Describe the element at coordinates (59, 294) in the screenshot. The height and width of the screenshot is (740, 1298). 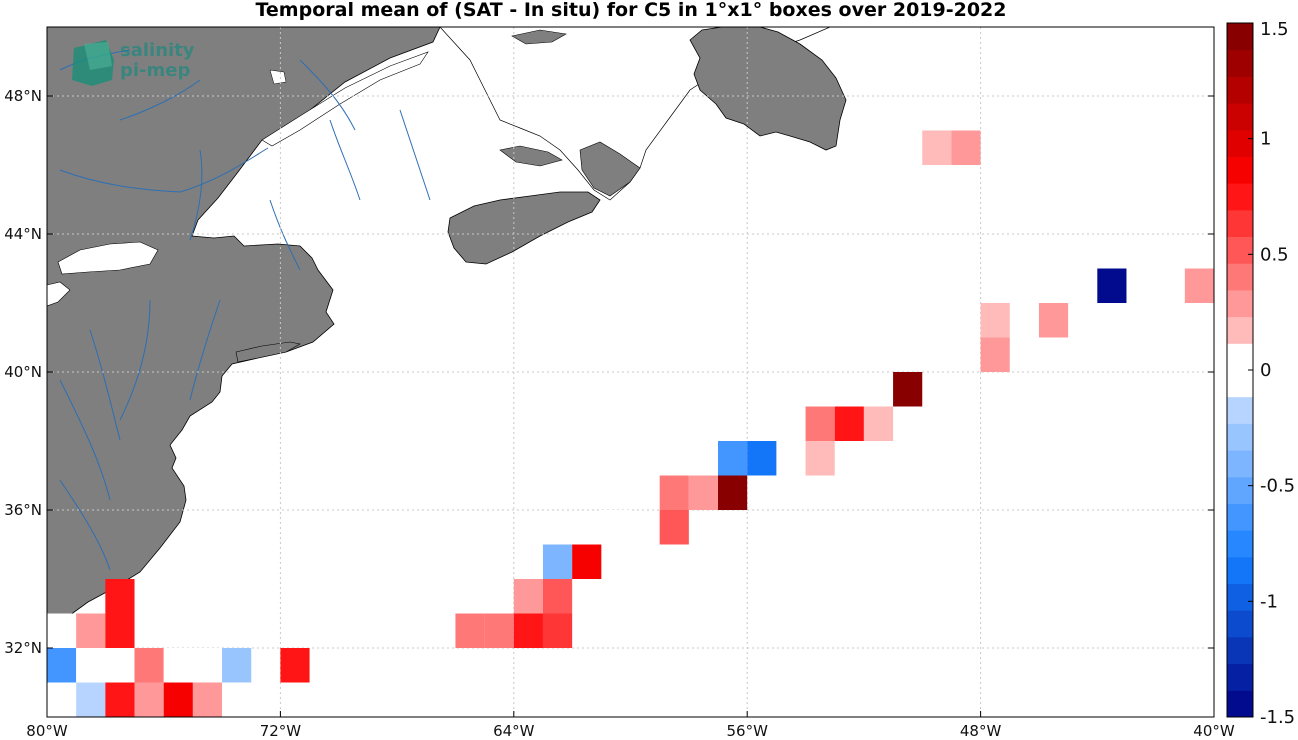
I see `lake-erie` at that location.